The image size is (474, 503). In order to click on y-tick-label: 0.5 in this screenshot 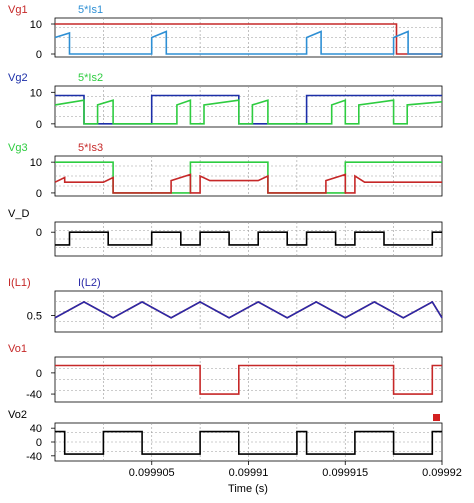, I will do `click(34, 317)`.